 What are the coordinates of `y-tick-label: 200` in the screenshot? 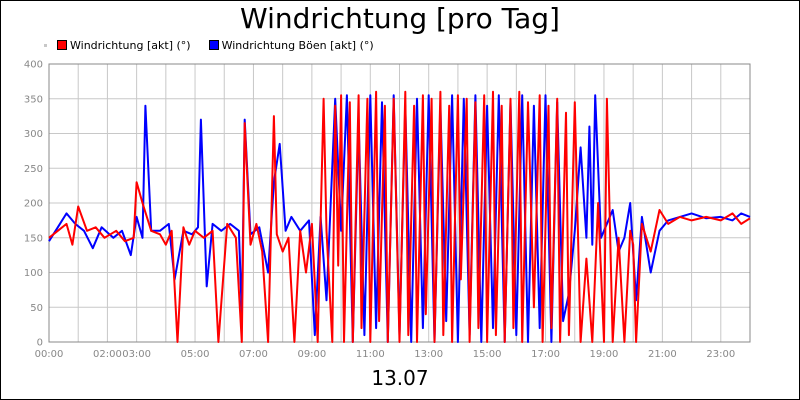 It's located at (33, 204).